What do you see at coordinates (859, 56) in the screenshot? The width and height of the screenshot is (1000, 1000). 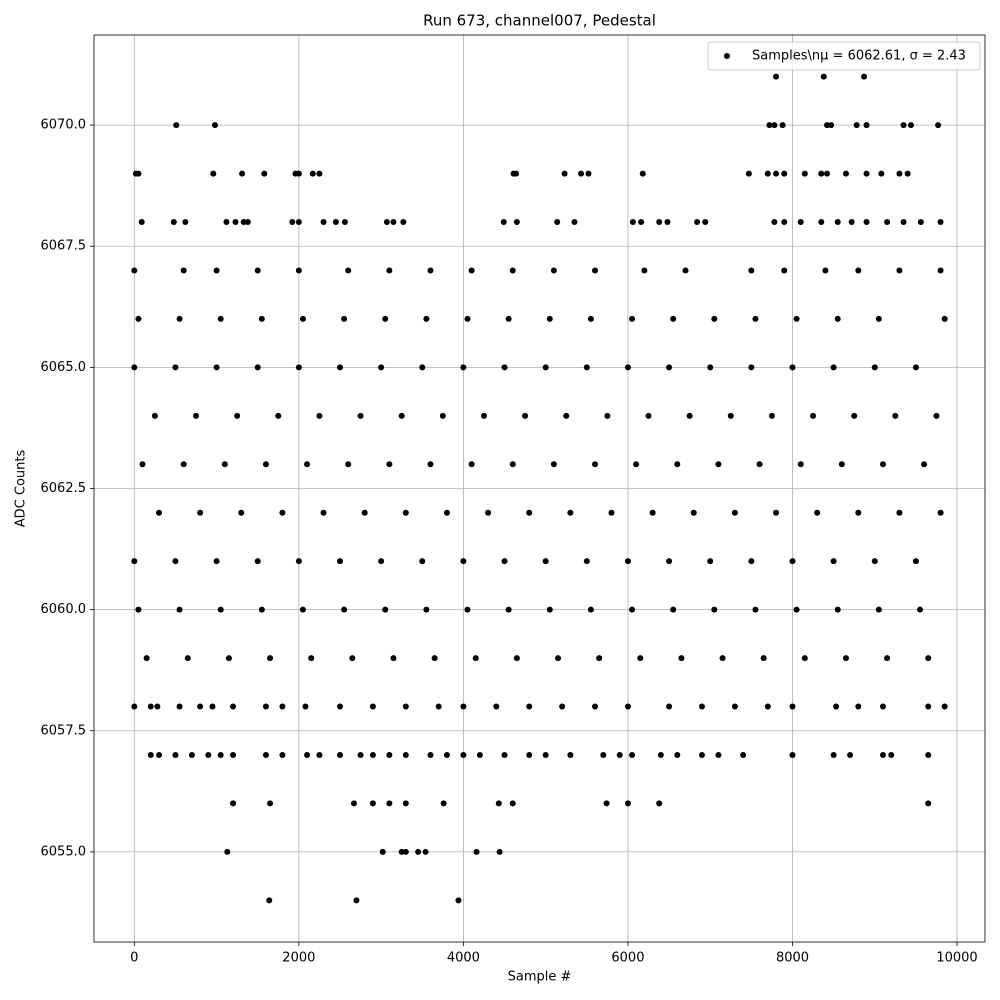 I see `legend-label: Samples\nμ = 6062.61, σ = 2.43` at bounding box center [859, 56].